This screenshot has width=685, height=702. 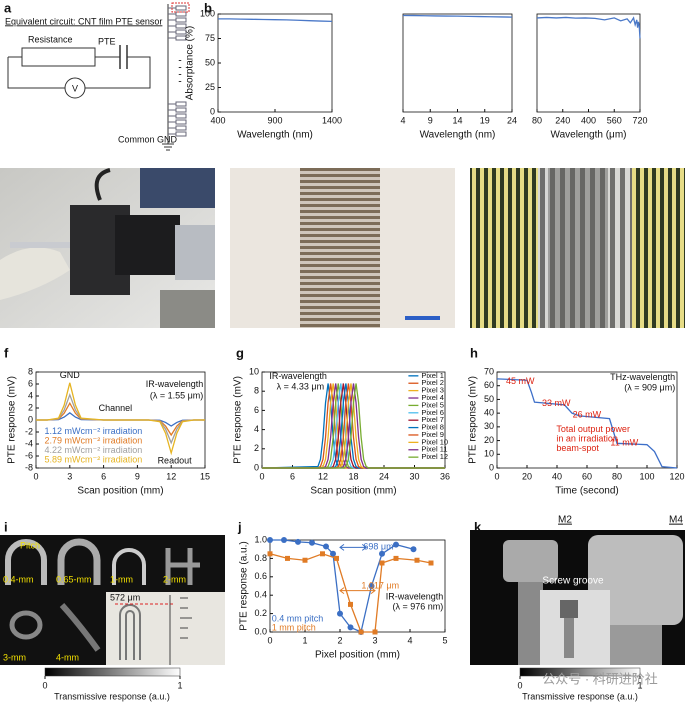 I want to click on annotation: (λ = 1.55 μm), so click(x=176, y=395).